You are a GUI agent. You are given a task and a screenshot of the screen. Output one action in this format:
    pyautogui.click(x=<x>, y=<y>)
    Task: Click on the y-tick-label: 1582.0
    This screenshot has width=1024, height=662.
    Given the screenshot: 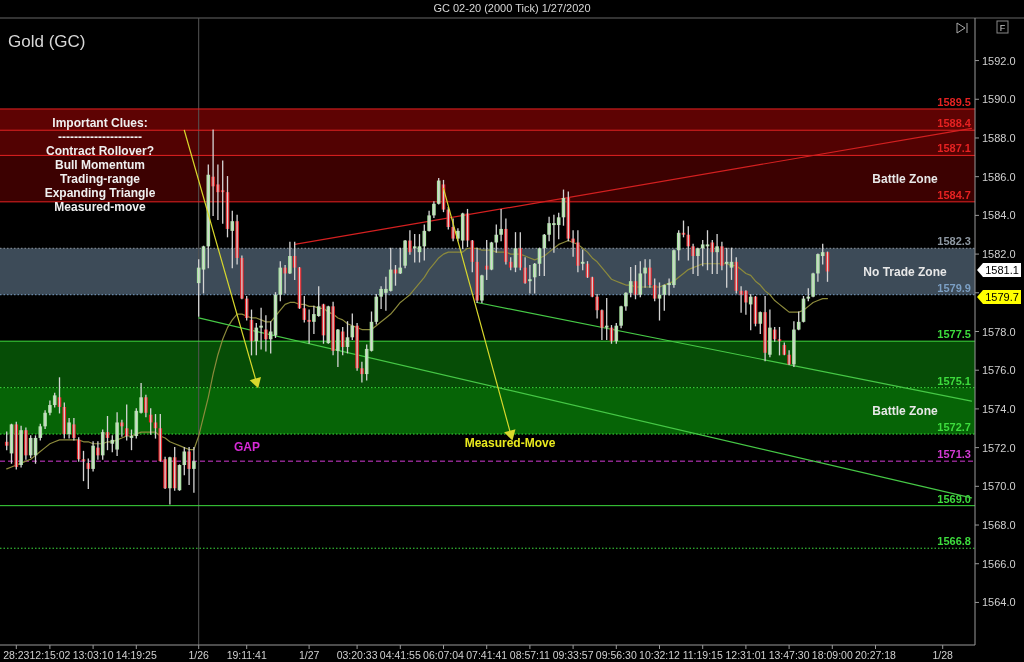 What is the action you would take?
    pyautogui.click(x=999, y=254)
    